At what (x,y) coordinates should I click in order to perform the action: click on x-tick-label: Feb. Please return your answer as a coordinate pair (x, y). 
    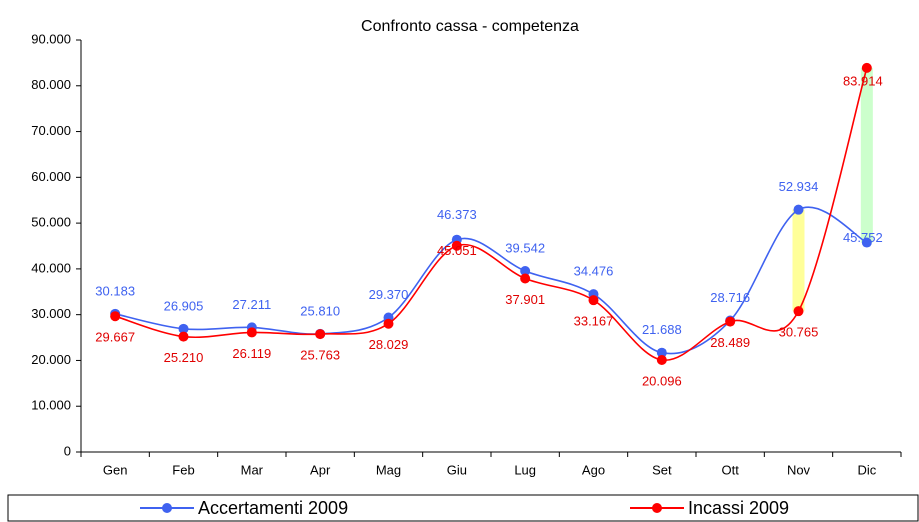
    Looking at the image, I should click on (183, 469).